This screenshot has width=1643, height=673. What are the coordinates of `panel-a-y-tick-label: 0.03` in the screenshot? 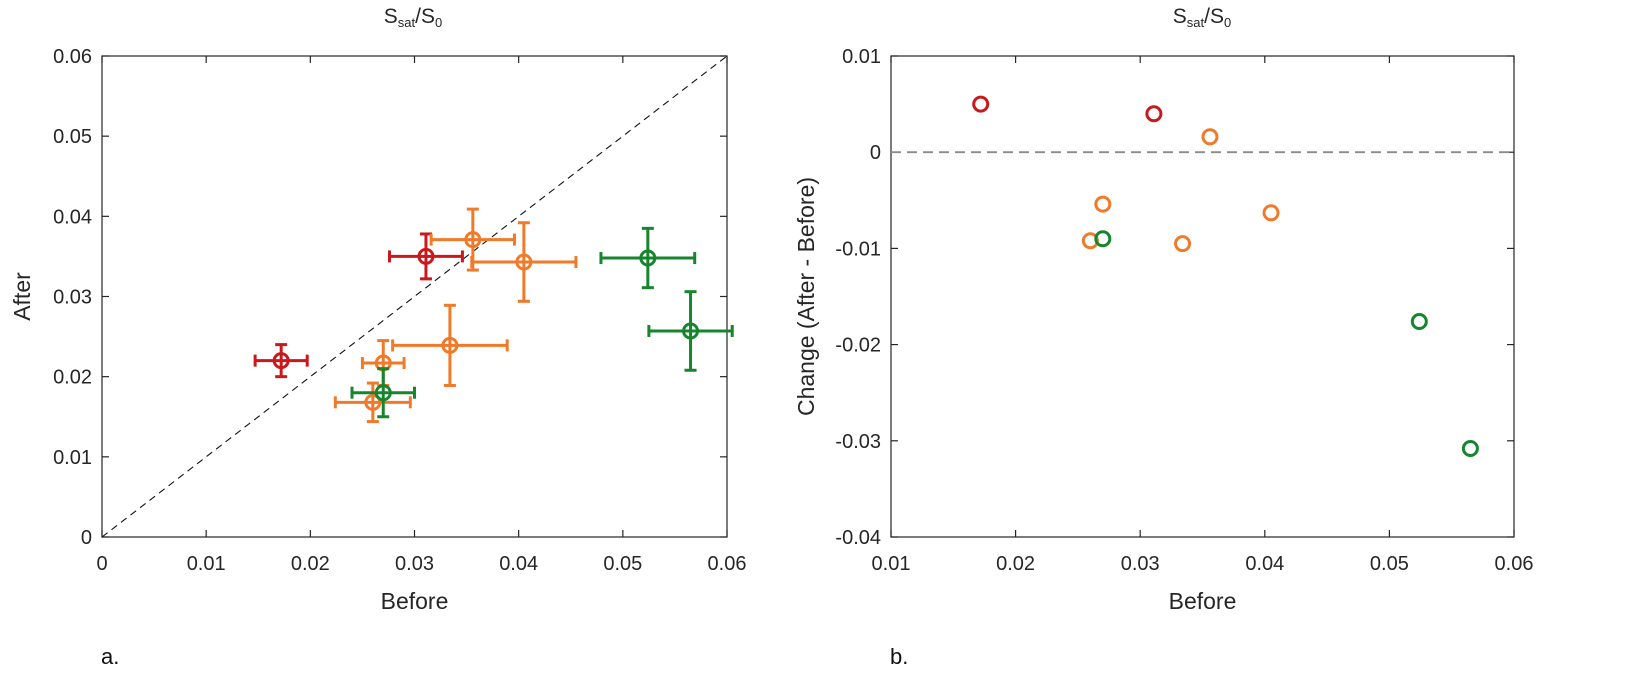 It's located at (72, 298).